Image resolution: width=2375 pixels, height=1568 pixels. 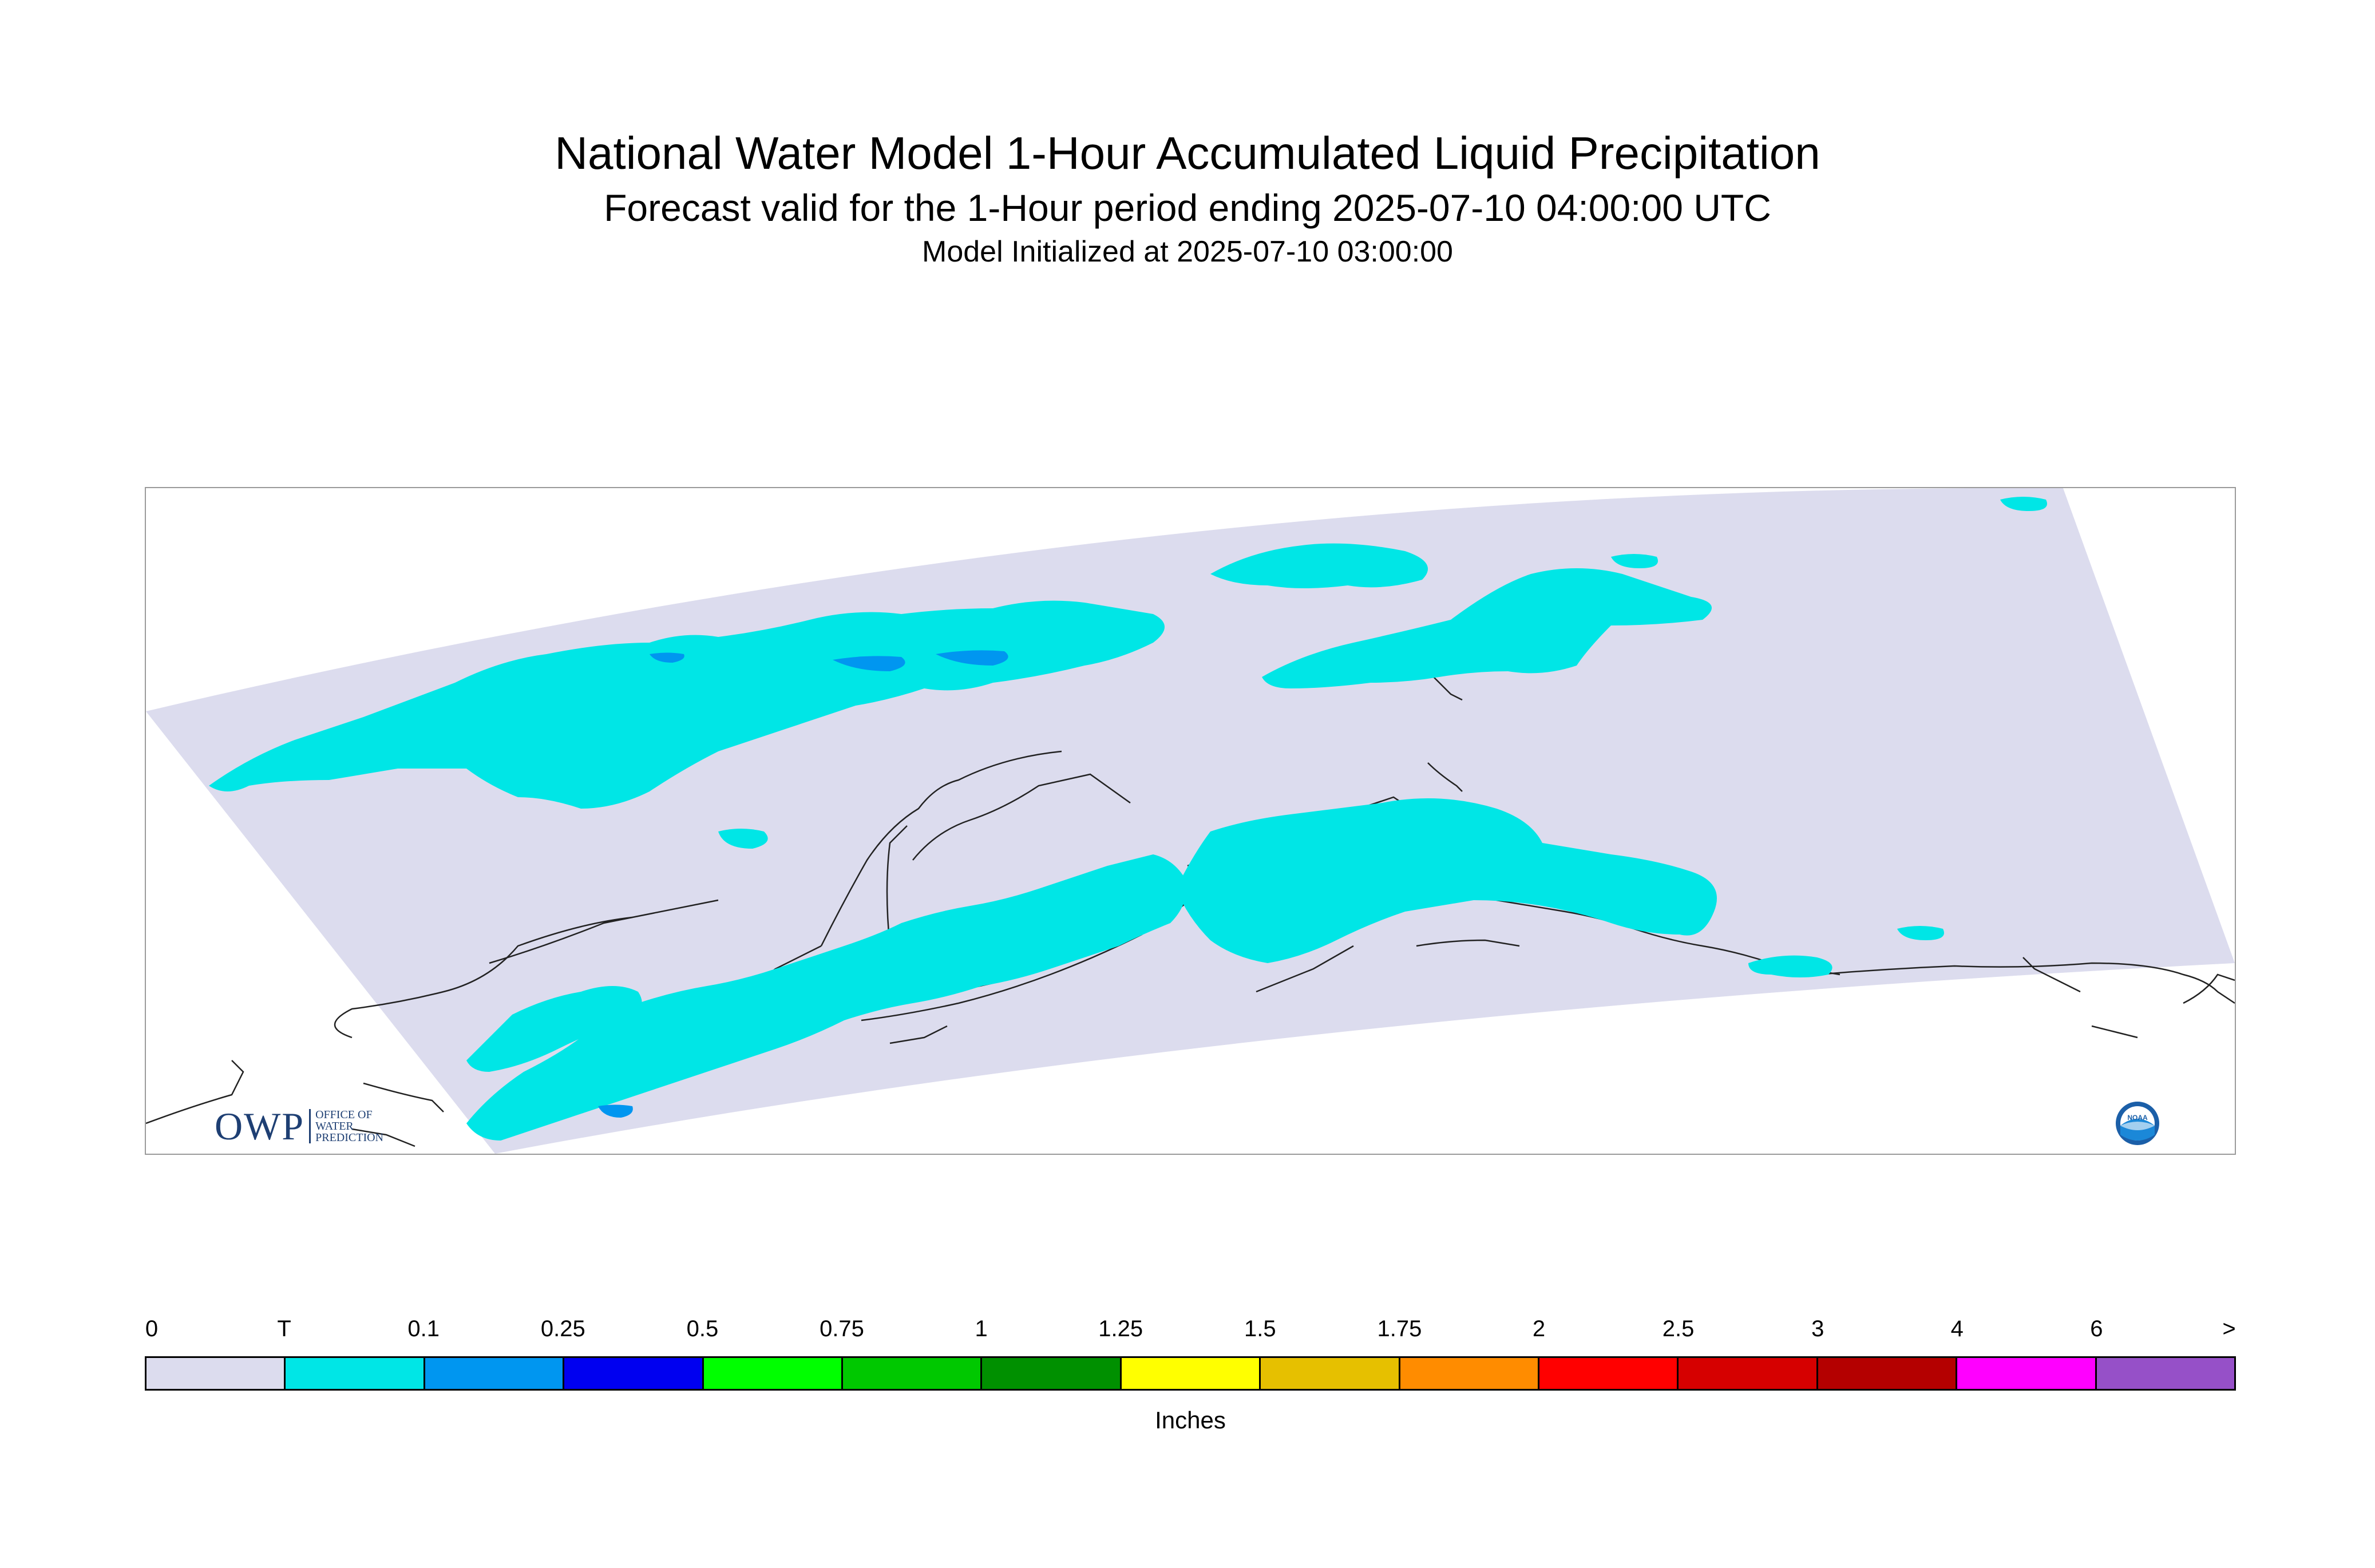 What do you see at coordinates (424, 1328) in the screenshot?
I see `legend-tick-label: 0.1` at bounding box center [424, 1328].